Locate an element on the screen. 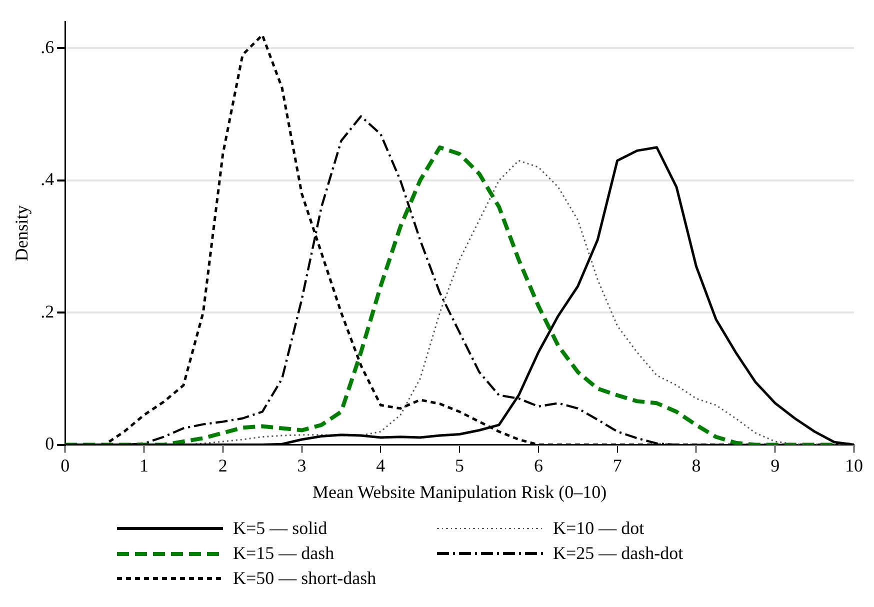  legend-label: K=15 — dash is located at coordinates (283, 553).